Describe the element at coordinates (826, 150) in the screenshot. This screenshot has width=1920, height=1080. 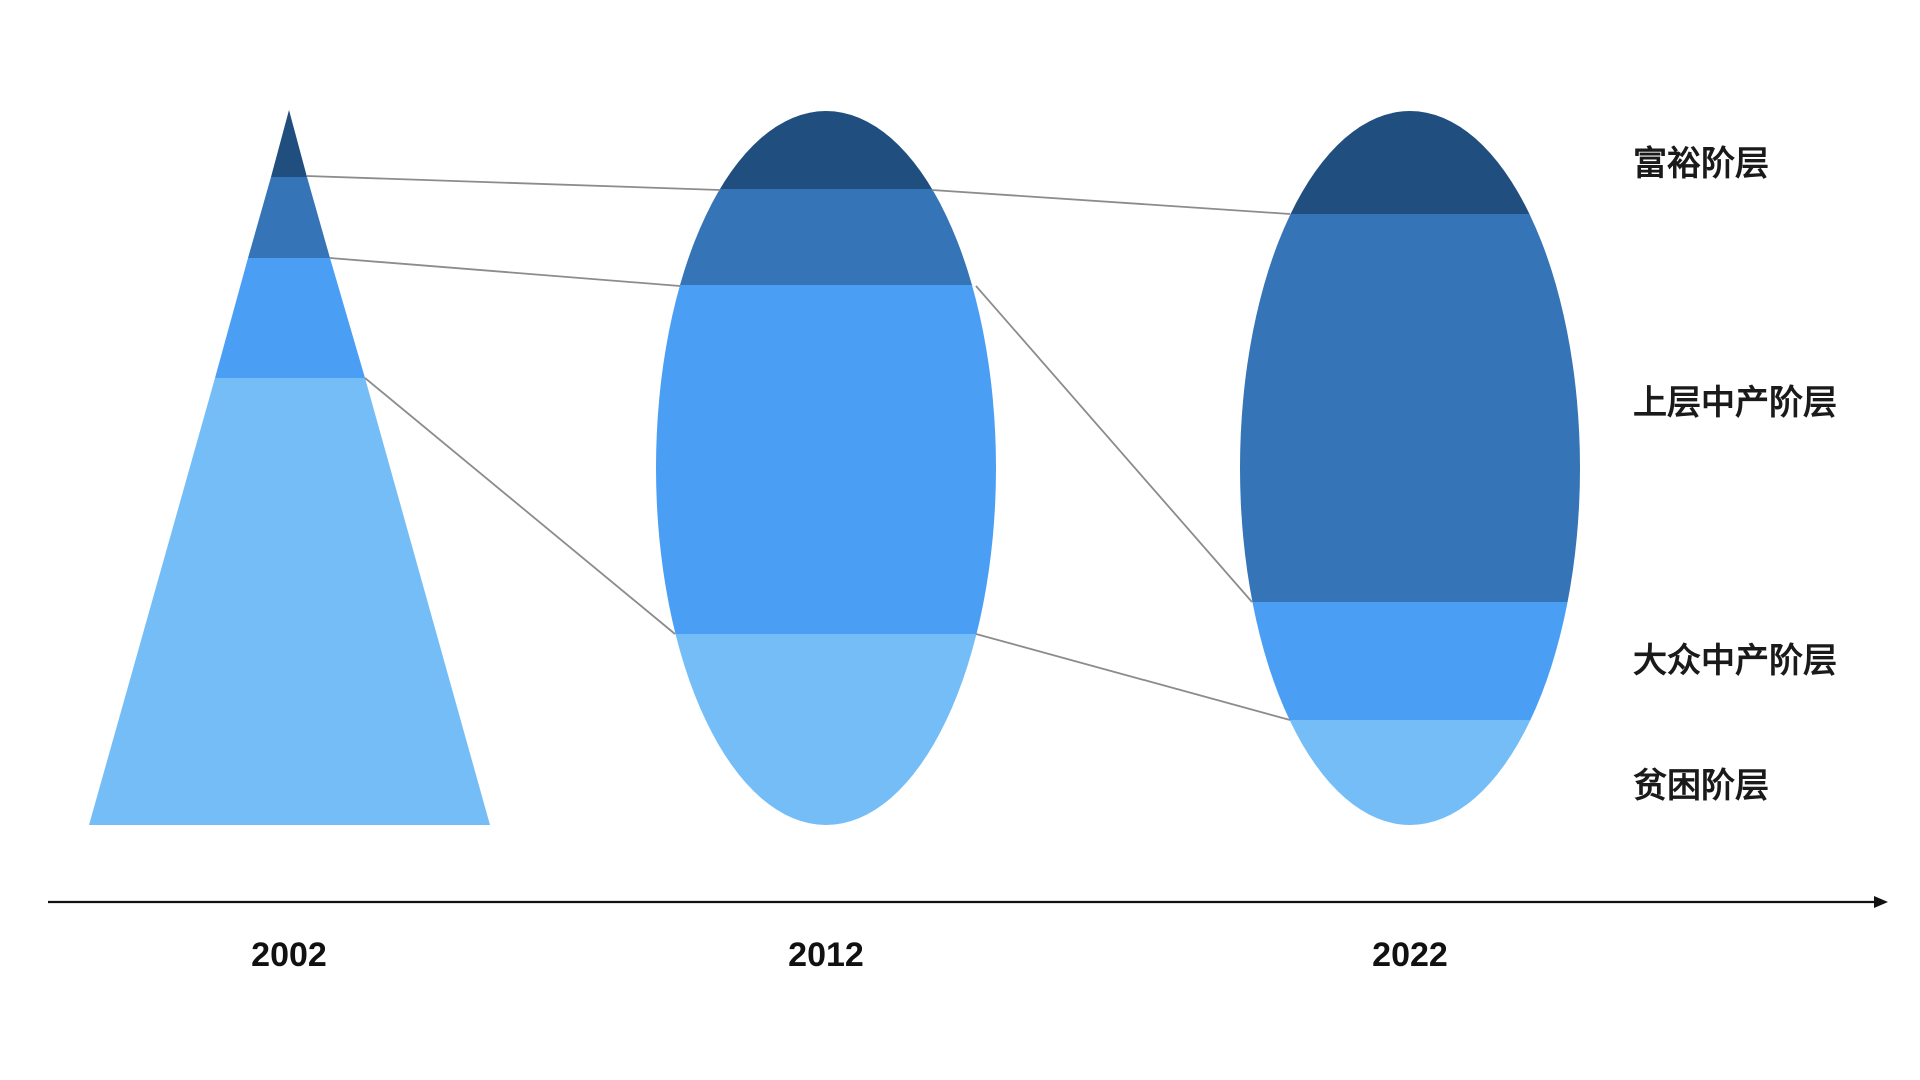
I see `band-2012-wealthy` at that location.